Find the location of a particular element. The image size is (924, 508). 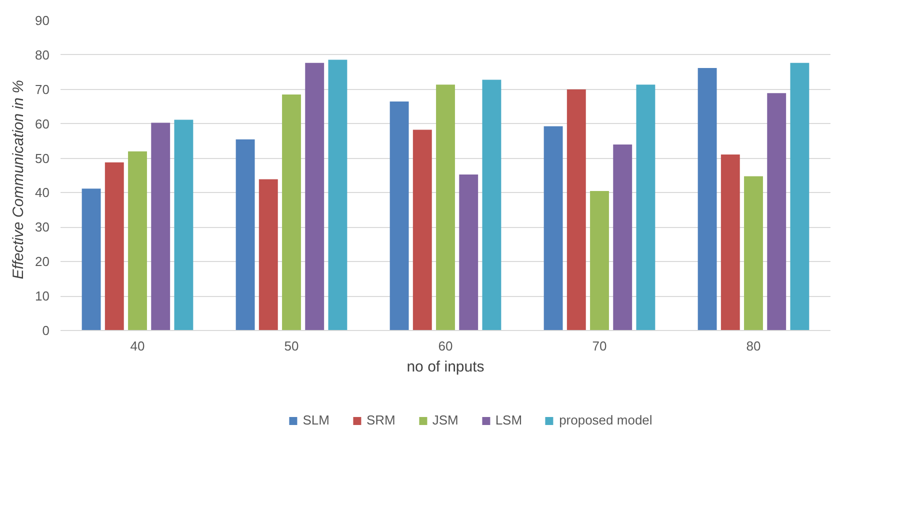

legend-label: JSM is located at coordinates (445, 420).